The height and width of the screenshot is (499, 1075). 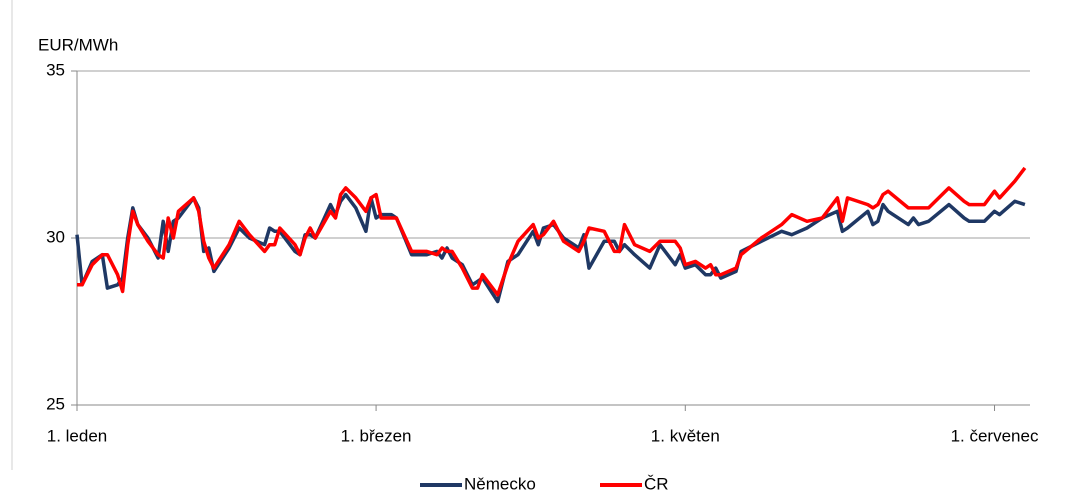 I want to click on x-tick-label: 1. leden, so click(x=77, y=435).